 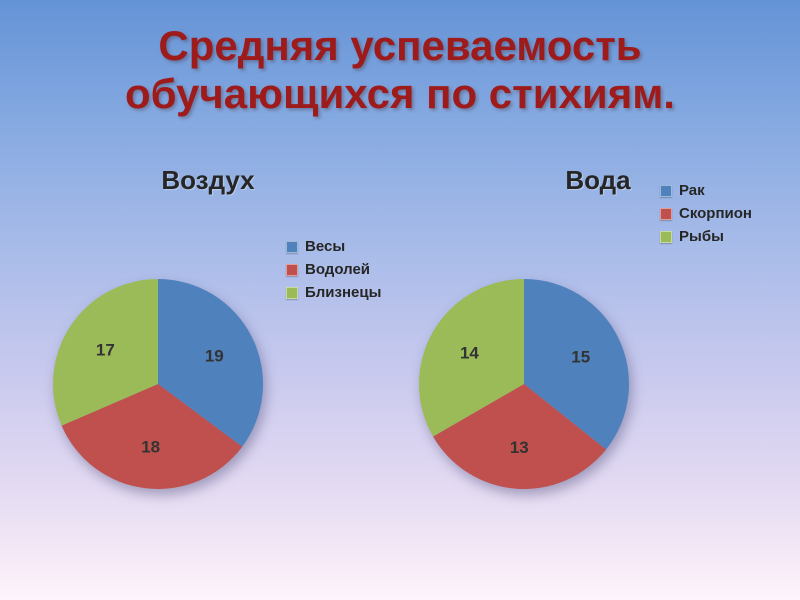 I want to click on slice-value-label: 15, so click(x=580, y=357).